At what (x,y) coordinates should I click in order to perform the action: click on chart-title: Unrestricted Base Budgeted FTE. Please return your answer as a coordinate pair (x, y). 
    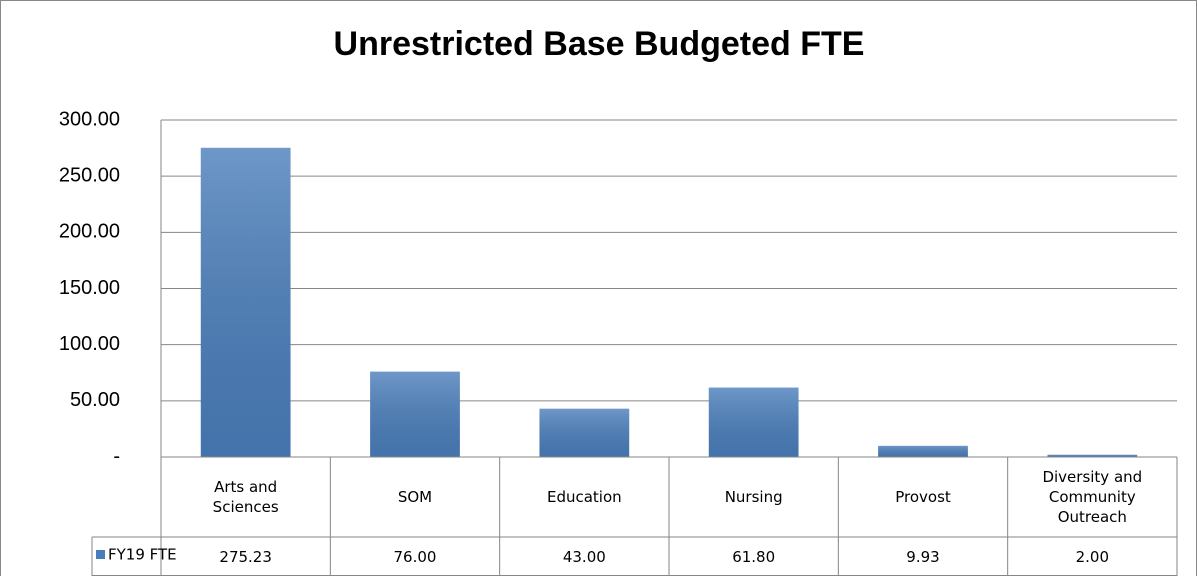
    Looking at the image, I should click on (599, 44).